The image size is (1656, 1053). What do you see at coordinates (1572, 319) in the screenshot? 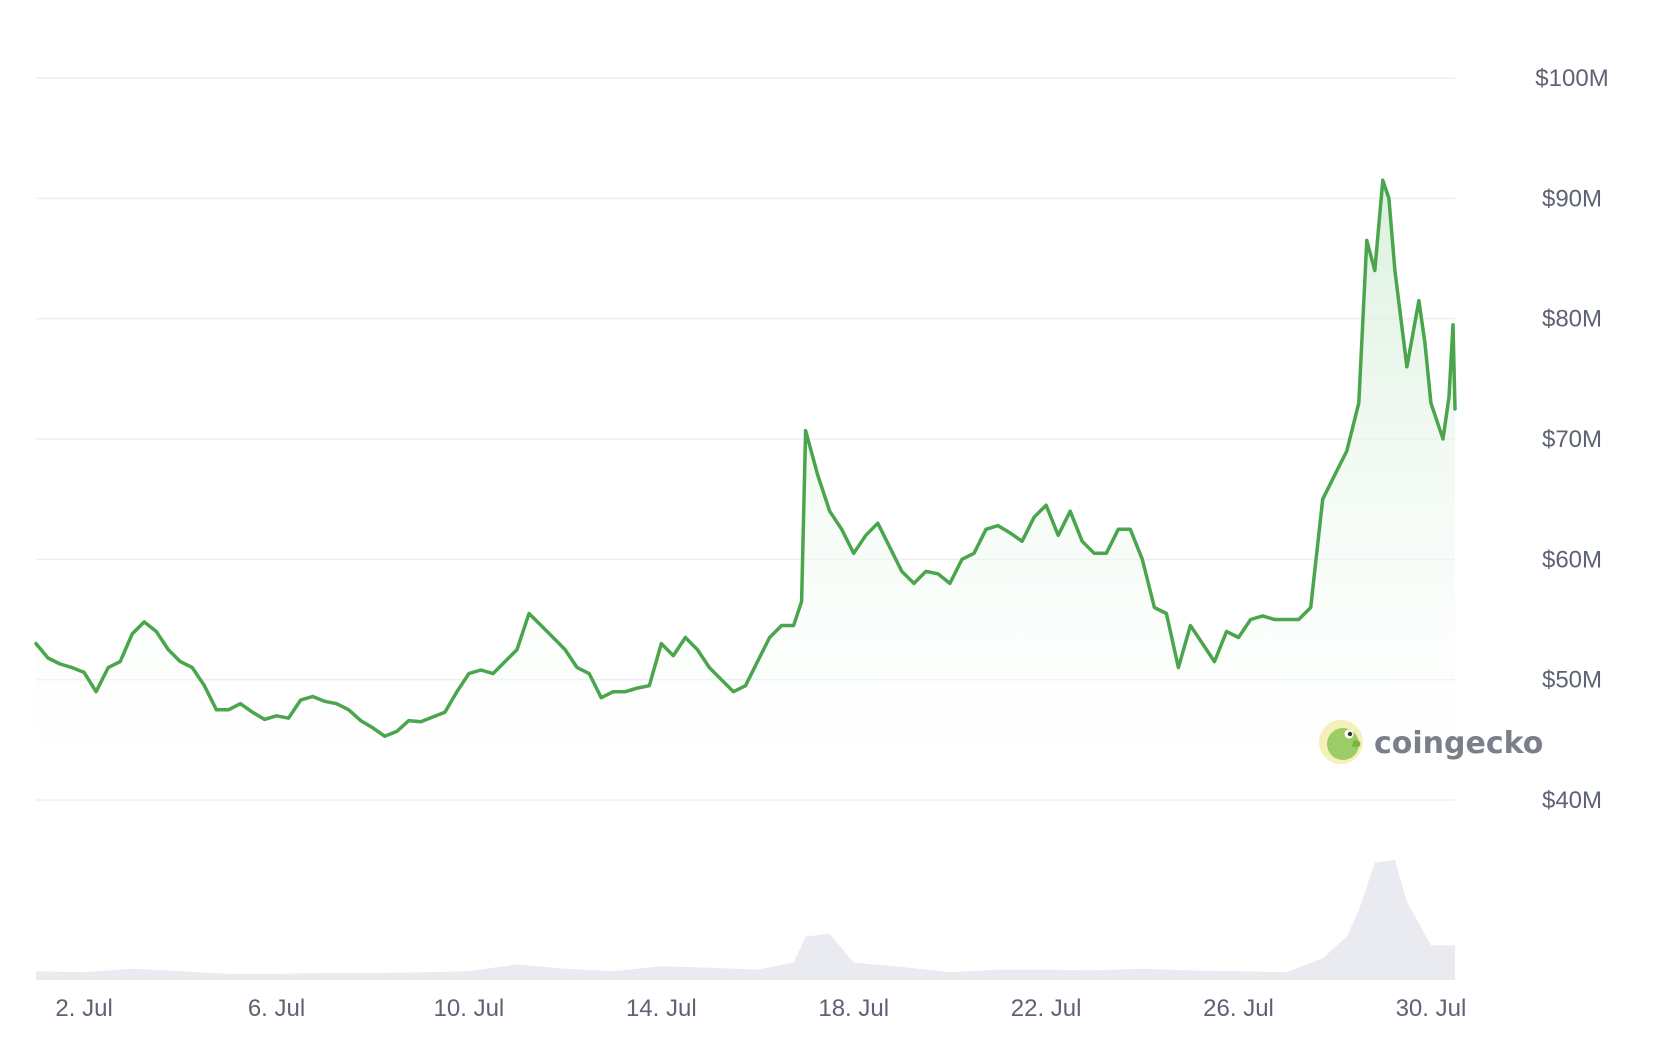
I see `y-tick-label: $80M` at bounding box center [1572, 319].